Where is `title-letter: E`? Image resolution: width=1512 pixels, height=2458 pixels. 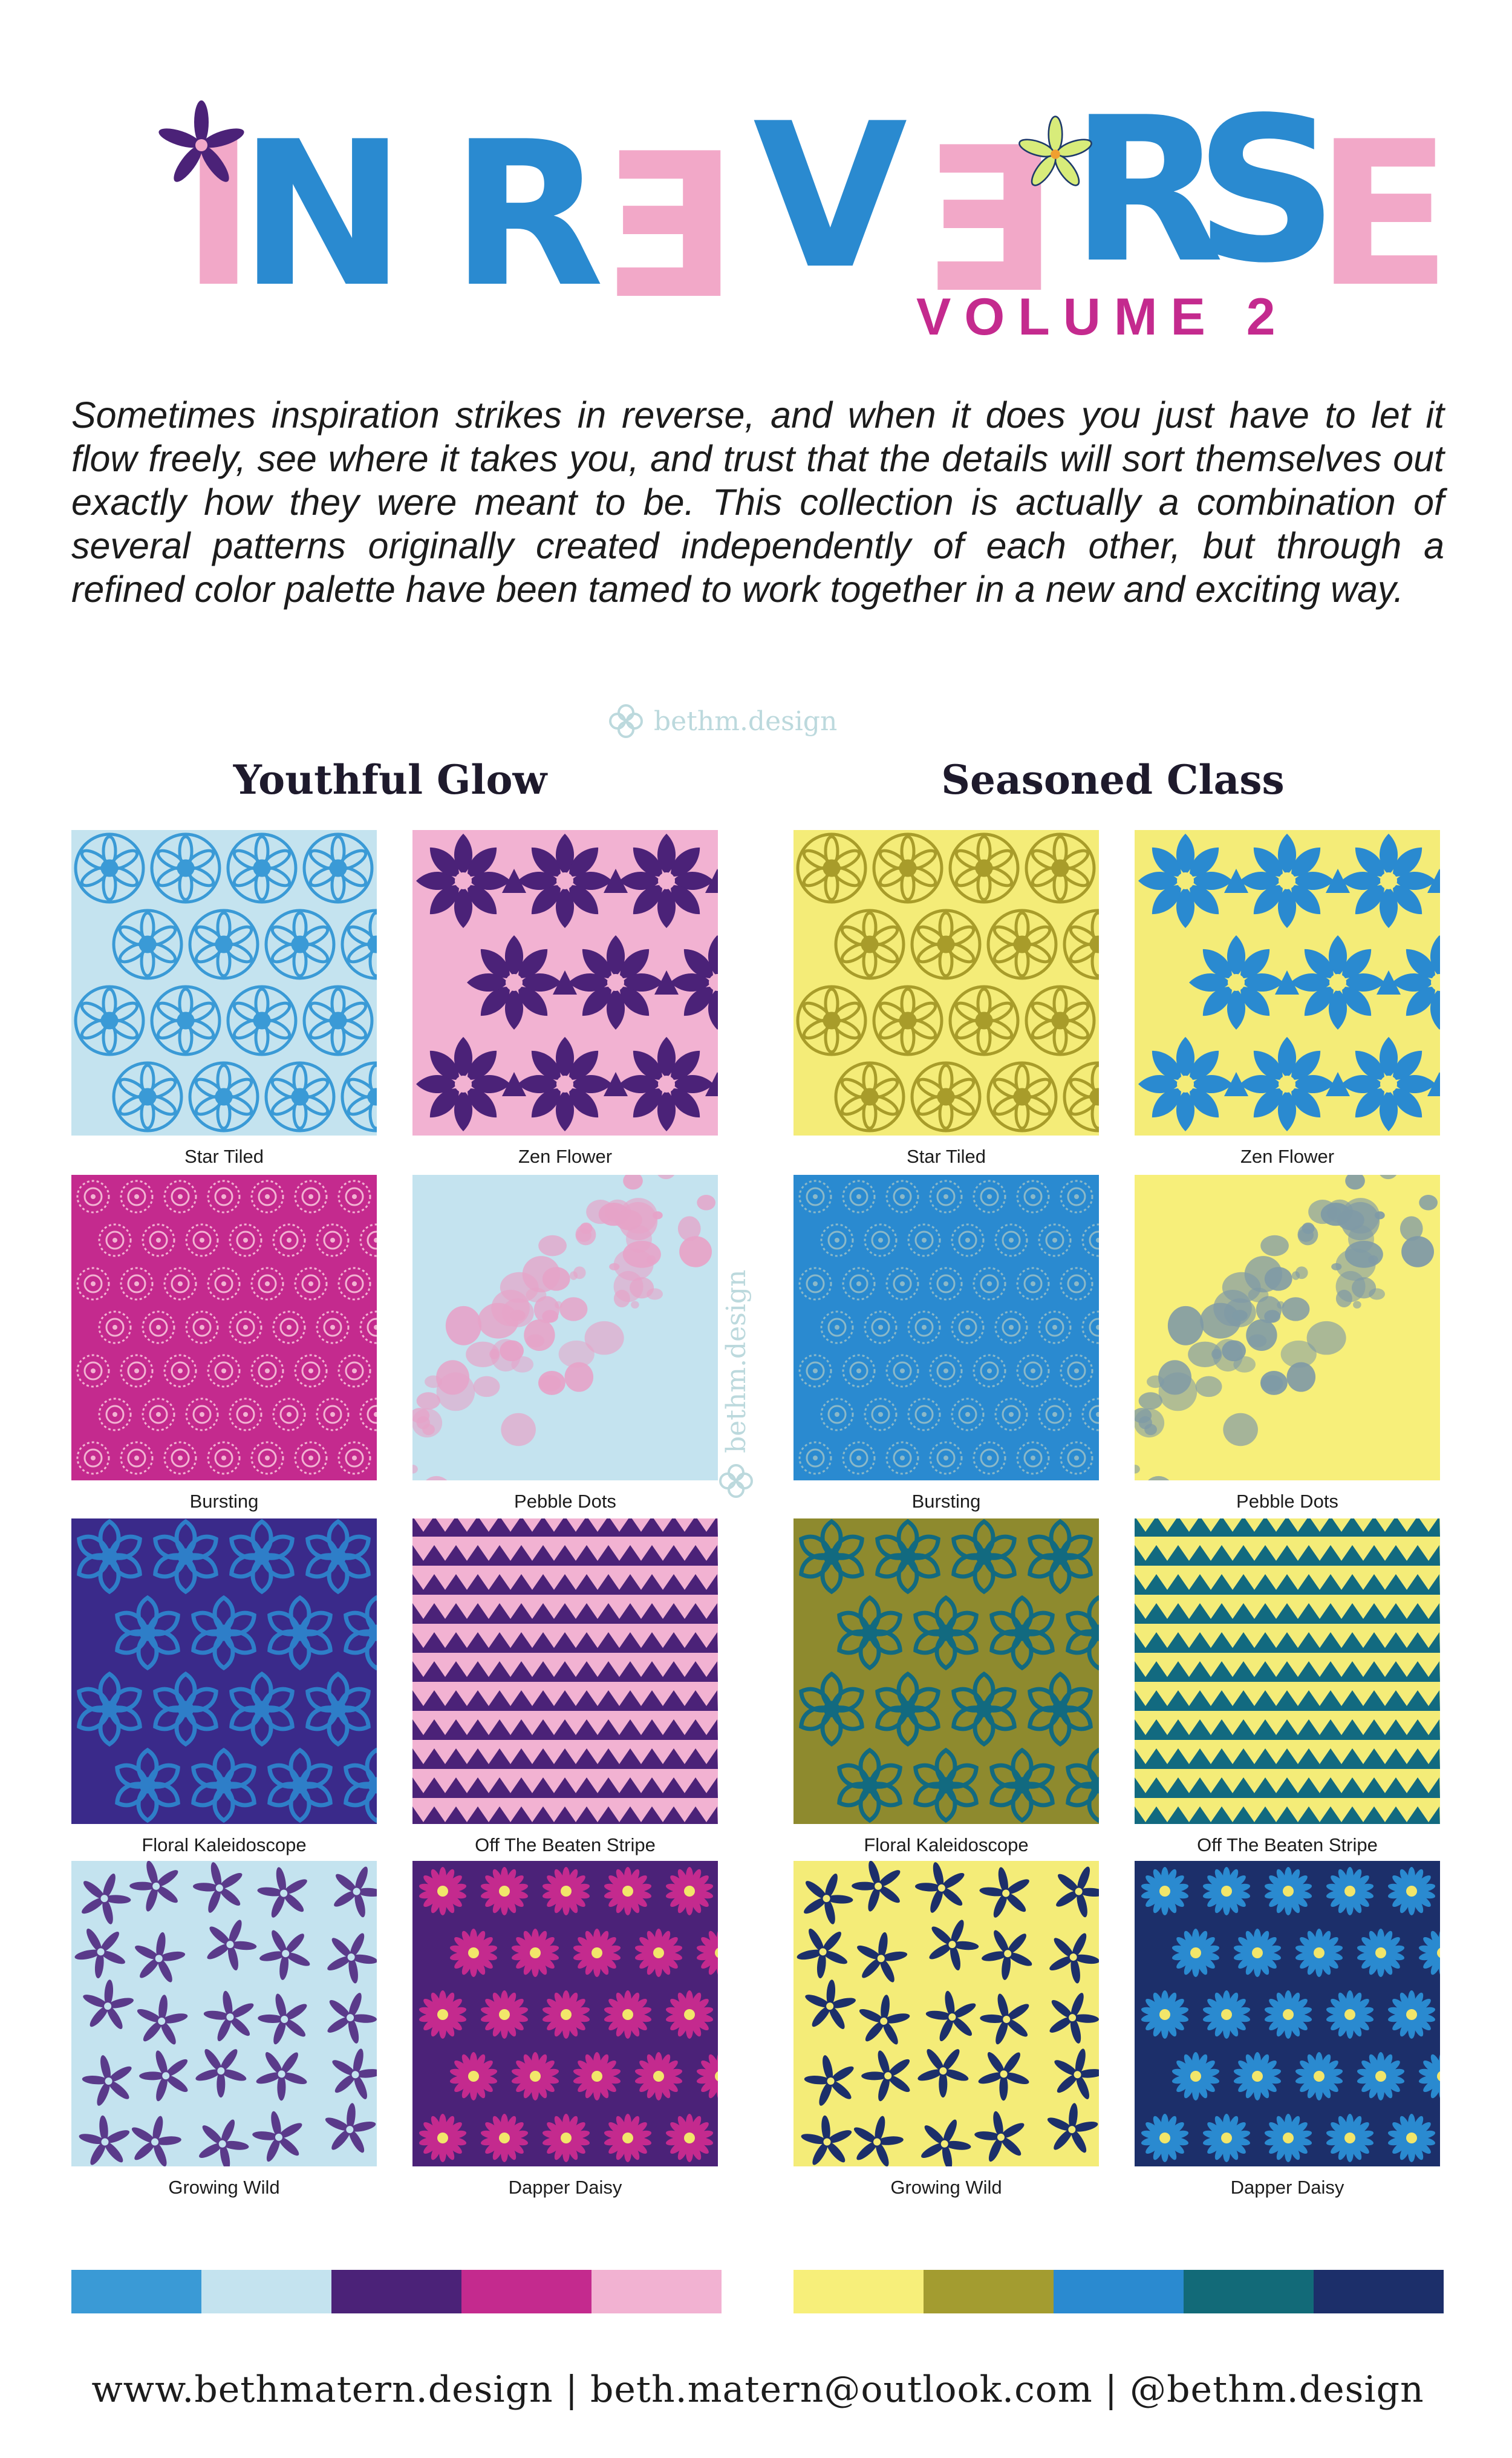 title-letter: E is located at coordinates (1383, 215).